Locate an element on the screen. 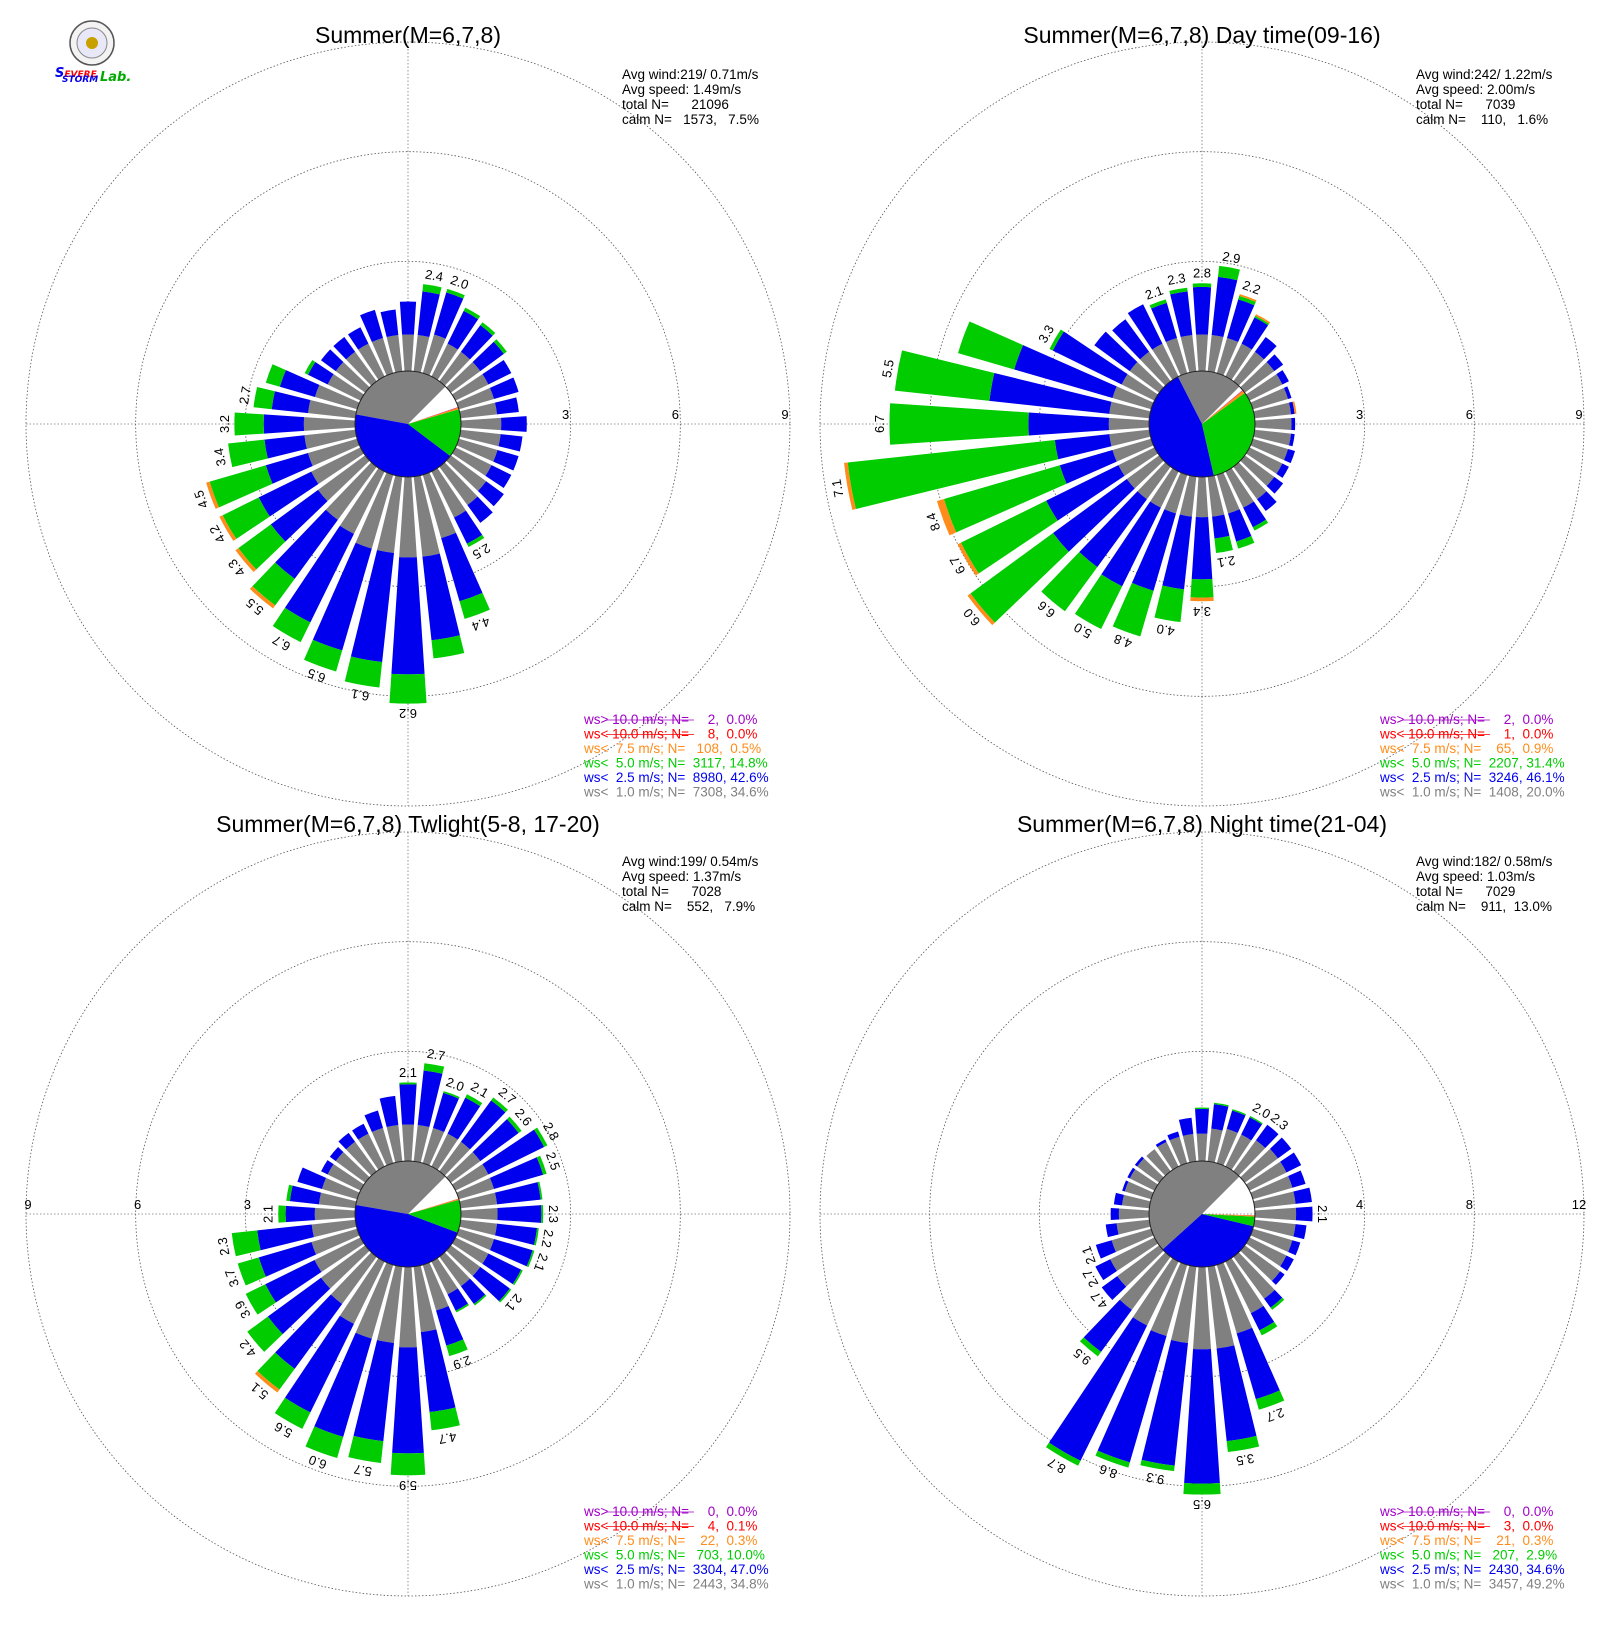  legend-entry: ws> 10.0 m/s; N= 2, 0.0% is located at coordinates (1466, 719).